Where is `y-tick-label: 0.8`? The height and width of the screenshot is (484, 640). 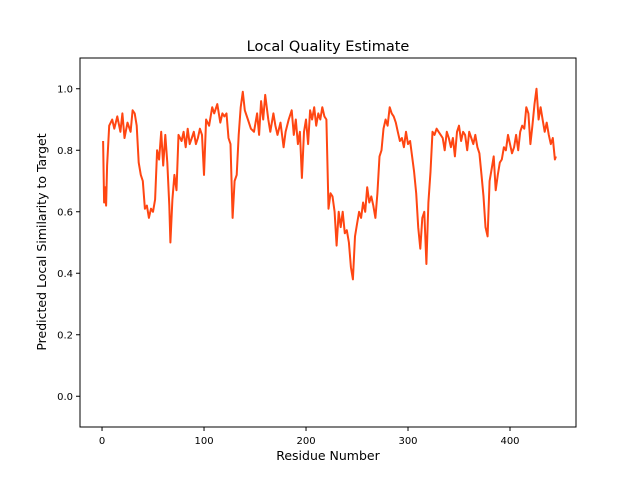
y-tick-label: 0.8 is located at coordinates (65, 151).